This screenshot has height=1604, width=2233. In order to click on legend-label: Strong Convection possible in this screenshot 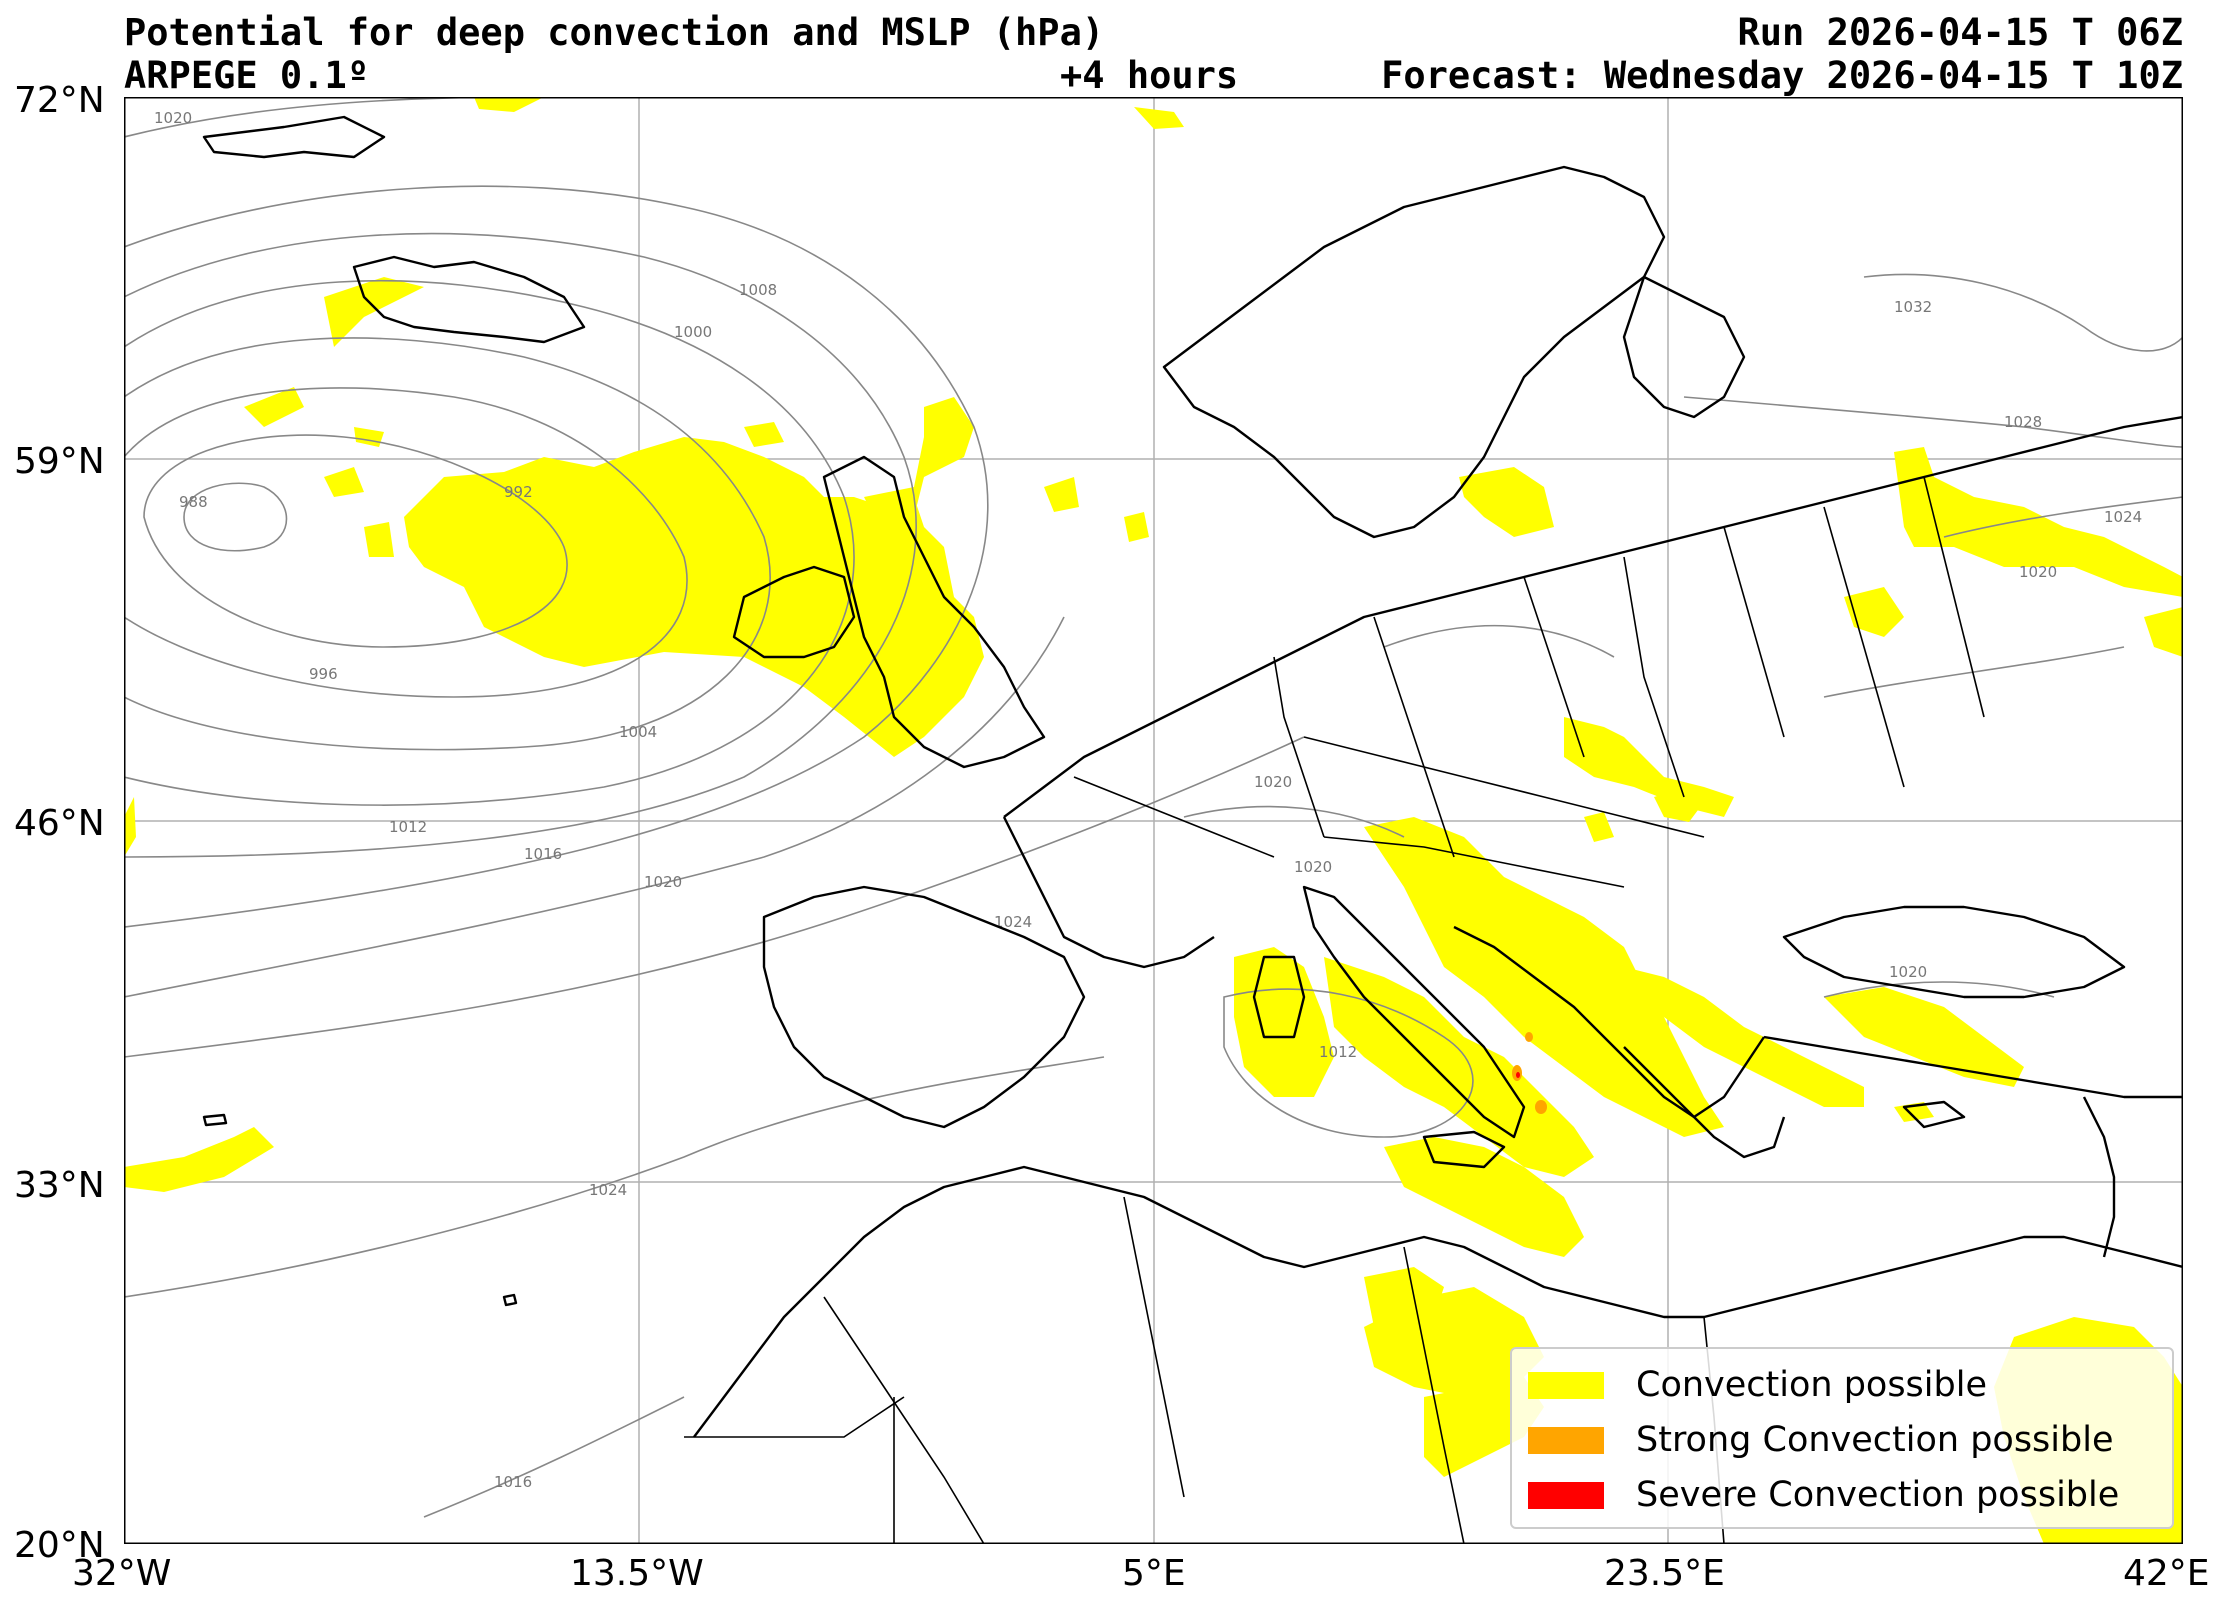, I will do `click(1875, 1440)`.